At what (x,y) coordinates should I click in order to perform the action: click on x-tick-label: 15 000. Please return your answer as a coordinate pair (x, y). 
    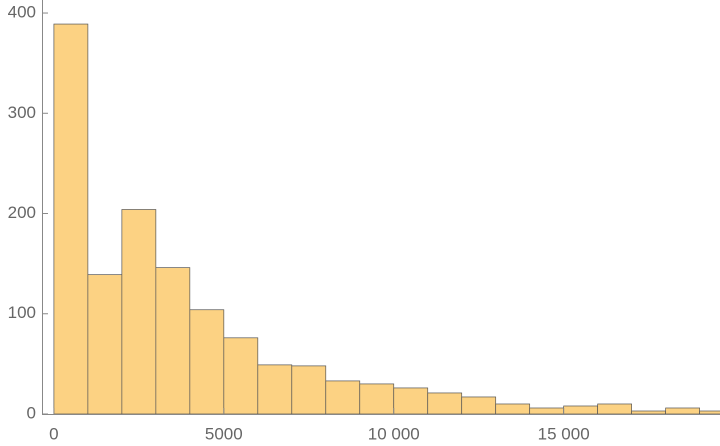
    Looking at the image, I should click on (564, 433).